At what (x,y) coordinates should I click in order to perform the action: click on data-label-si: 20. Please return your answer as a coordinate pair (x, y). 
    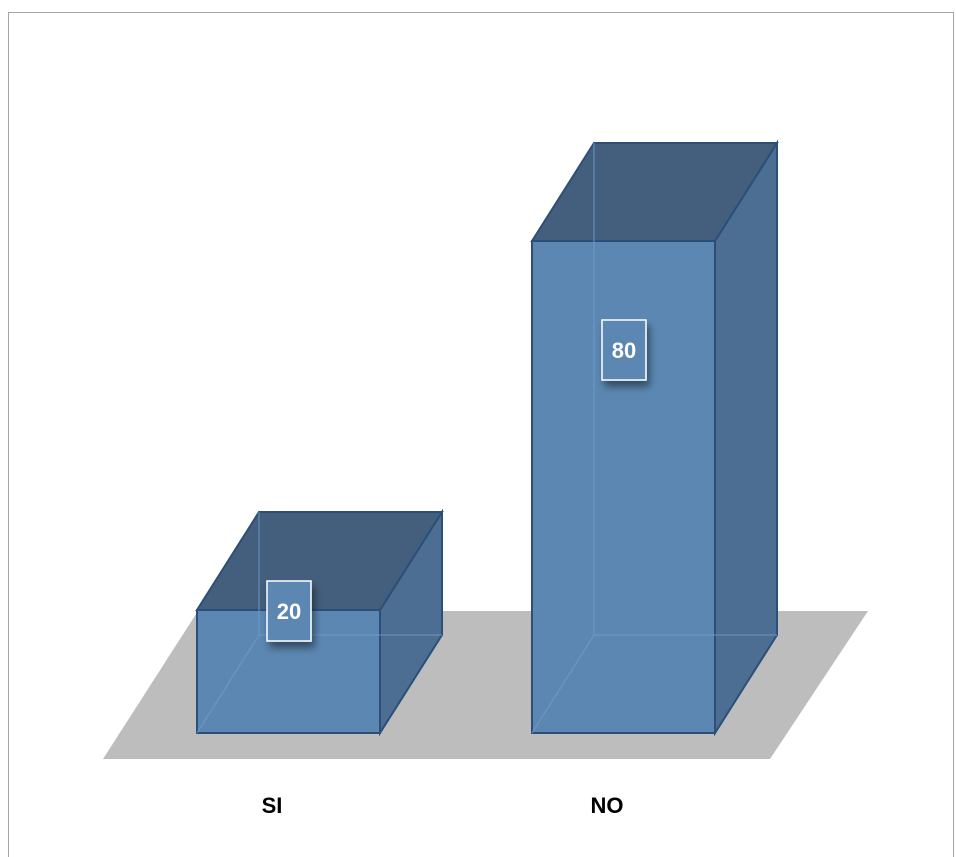
    Looking at the image, I should click on (289, 611).